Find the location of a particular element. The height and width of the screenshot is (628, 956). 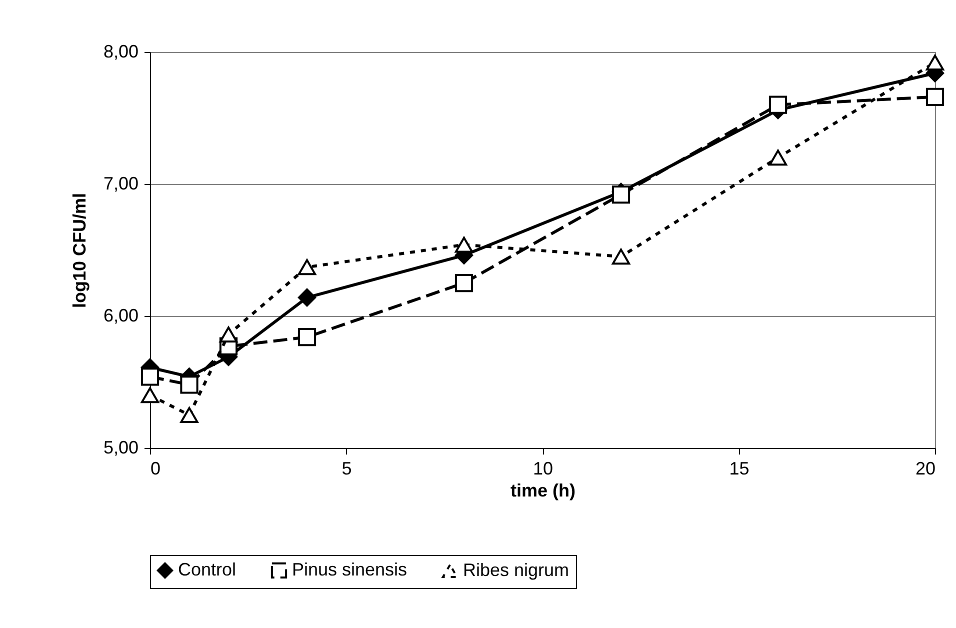

y-tick-label: 7,00 is located at coordinates (120, 184).